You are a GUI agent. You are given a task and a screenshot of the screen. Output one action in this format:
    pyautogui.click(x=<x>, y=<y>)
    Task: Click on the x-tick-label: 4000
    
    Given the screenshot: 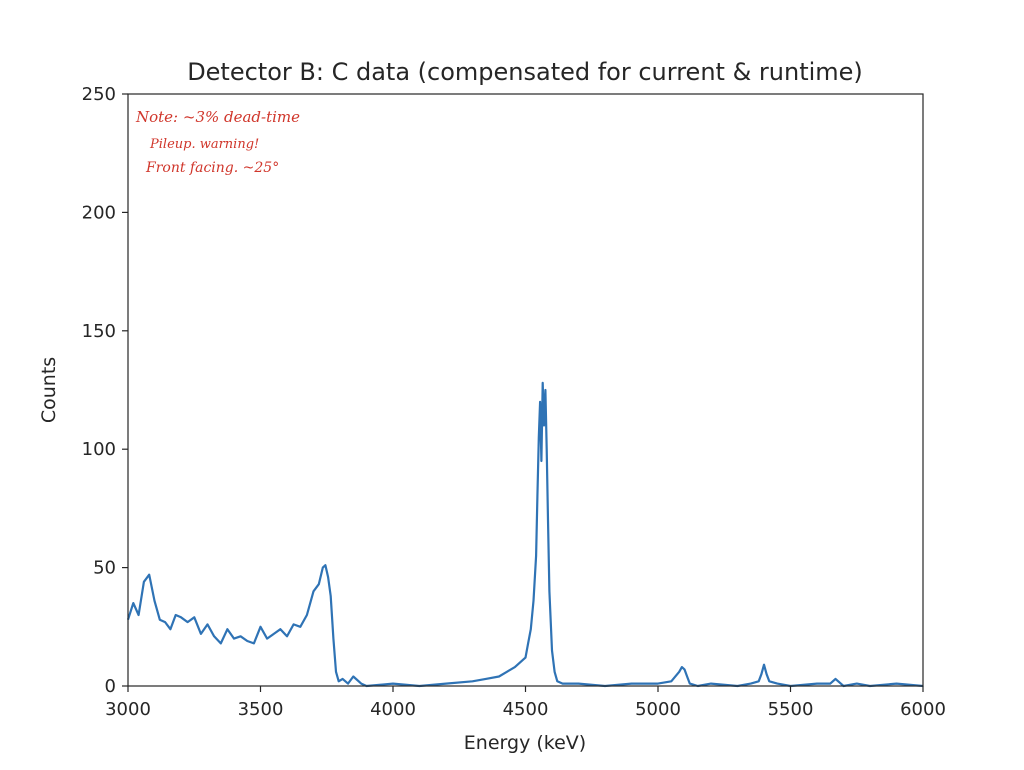 What is the action you would take?
    pyautogui.click(x=393, y=709)
    